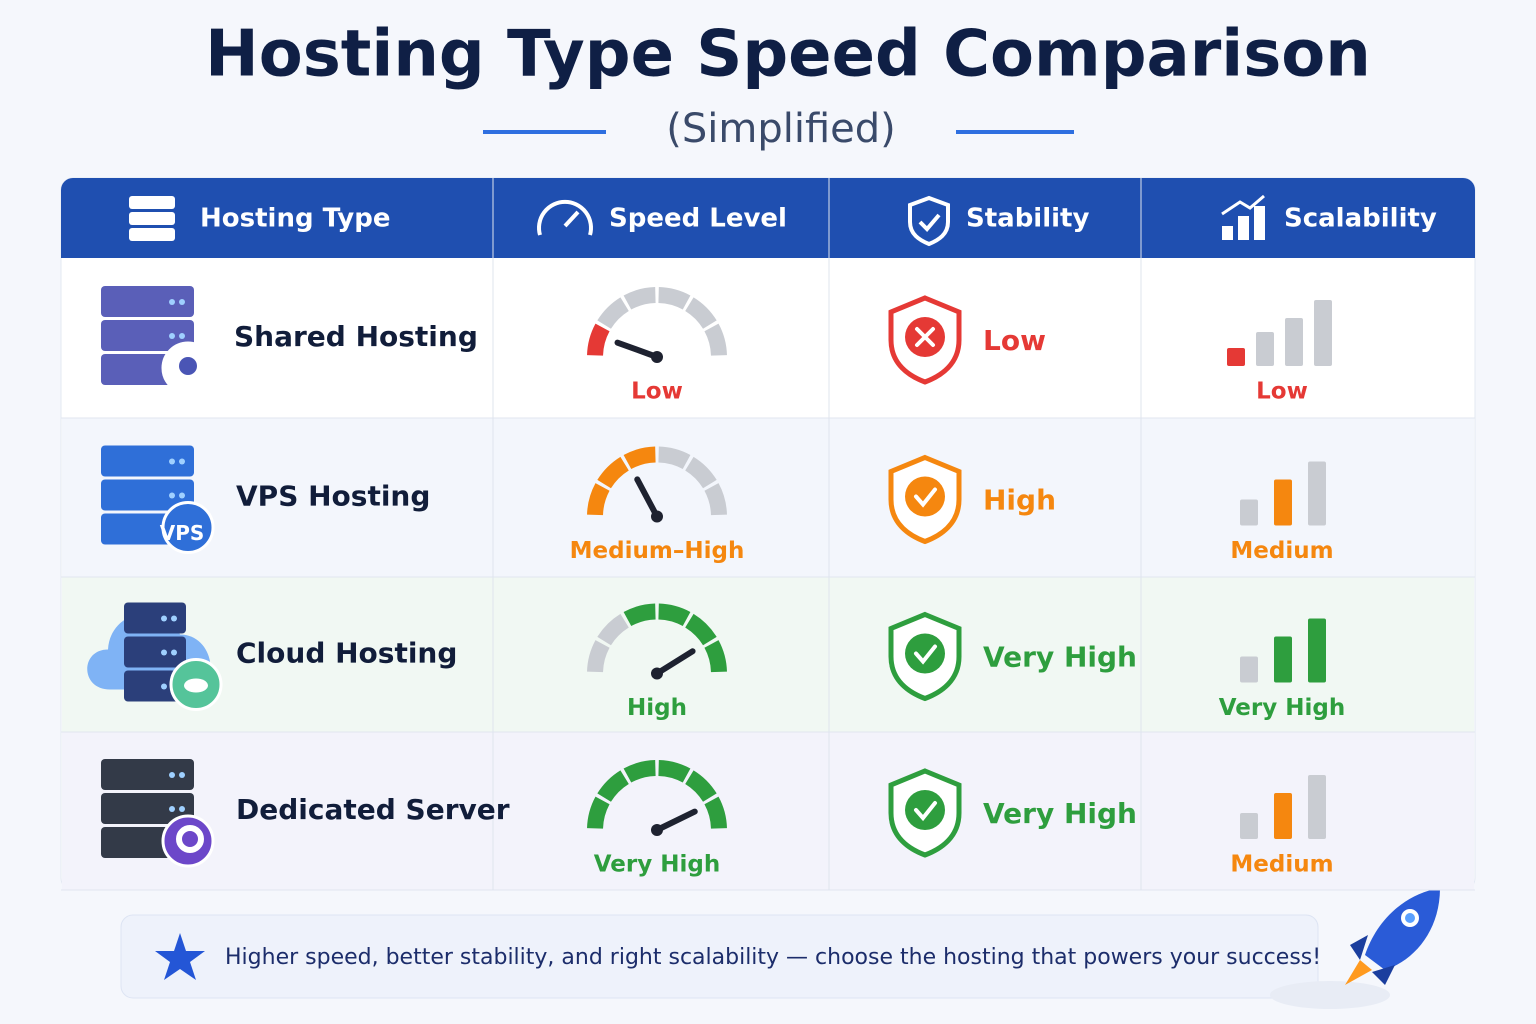 This screenshot has height=1024, width=1536. I want to click on hosting-name: Shared Hosting, so click(356, 336).